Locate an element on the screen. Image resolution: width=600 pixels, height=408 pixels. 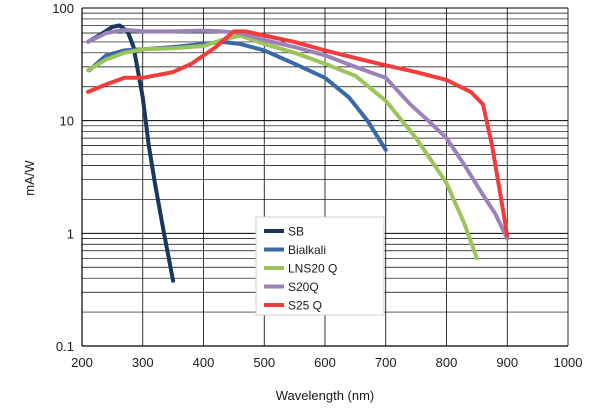
legend-label: S20Q is located at coordinates (303, 287).